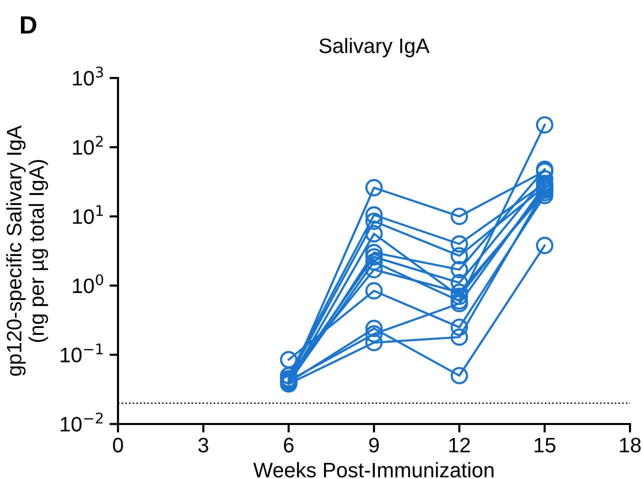  I want to click on y-tick-label: 10$^{−2}$, so click(81, 422).